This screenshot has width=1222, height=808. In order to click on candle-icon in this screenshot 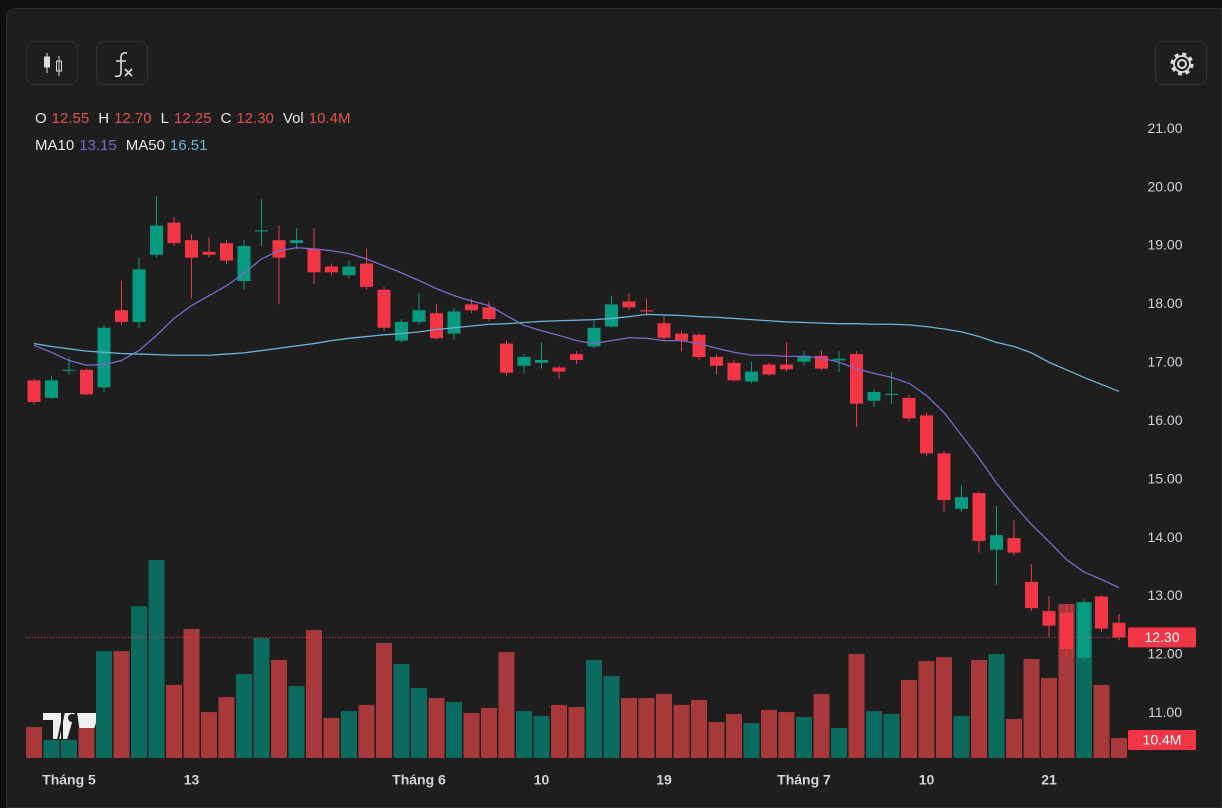, I will do `click(53, 64)`.